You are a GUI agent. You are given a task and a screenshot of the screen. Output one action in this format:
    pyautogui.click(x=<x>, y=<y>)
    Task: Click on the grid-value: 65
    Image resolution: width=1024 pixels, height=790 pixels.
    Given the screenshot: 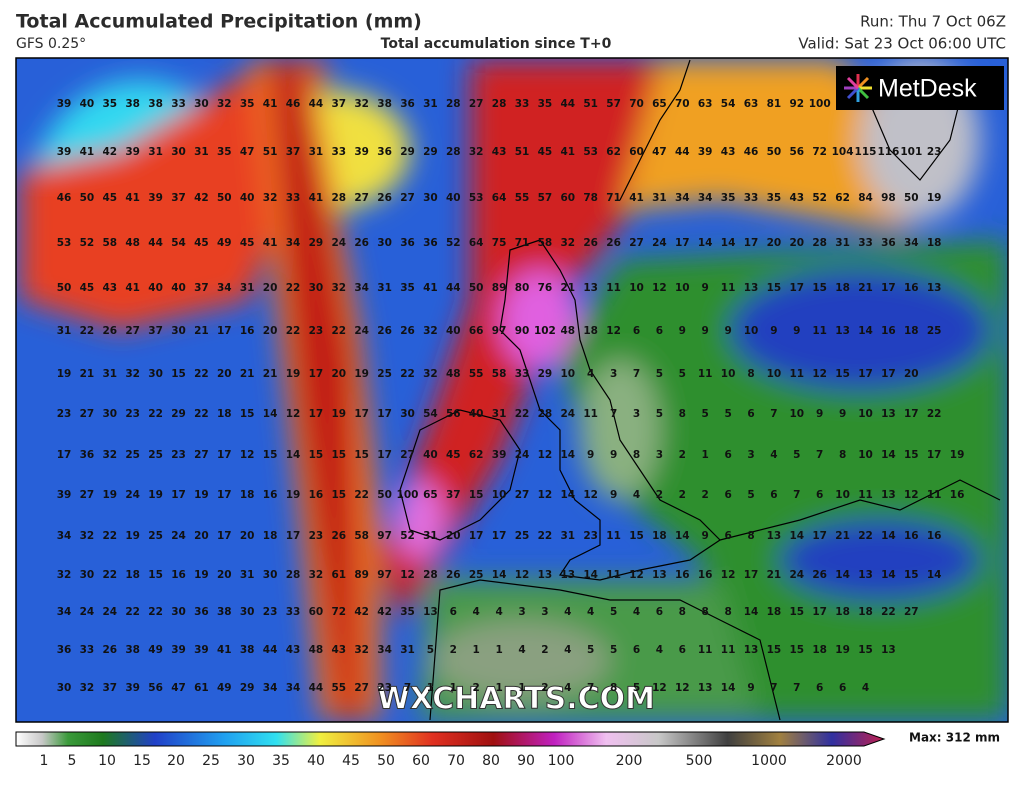 What is the action you would take?
    pyautogui.click(x=659, y=104)
    